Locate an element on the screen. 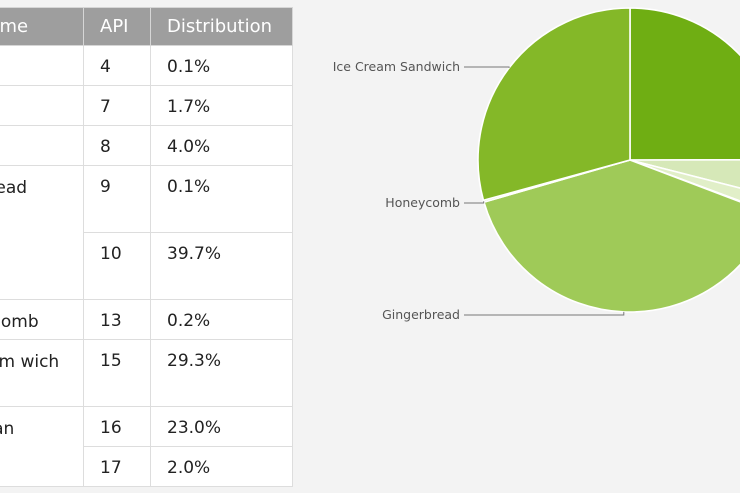  table-row: 10 39.7% is located at coordinates (146, 266).